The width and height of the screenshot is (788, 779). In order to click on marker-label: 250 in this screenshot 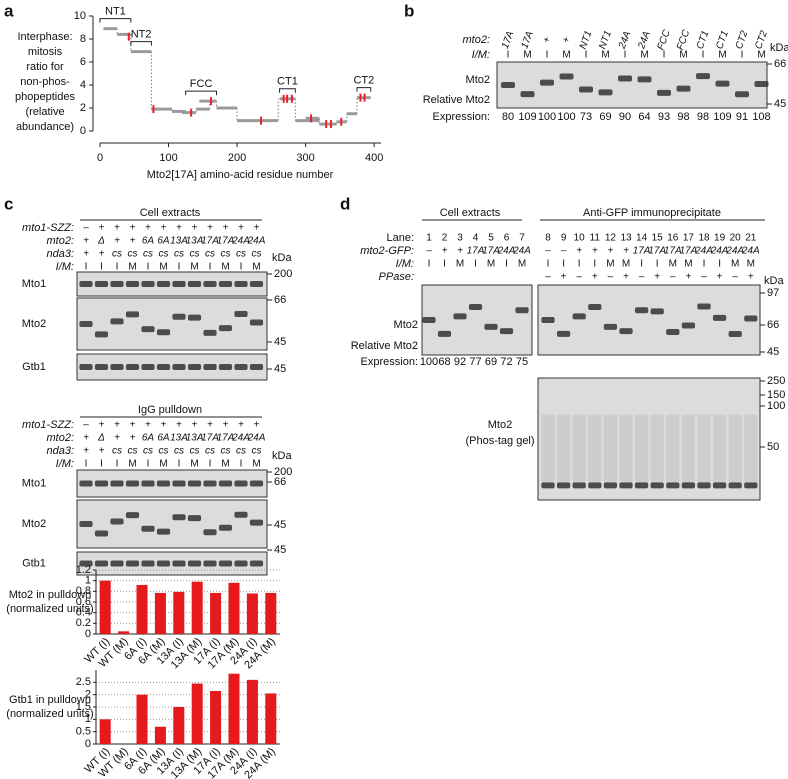, I will do `click(776, 381)`.